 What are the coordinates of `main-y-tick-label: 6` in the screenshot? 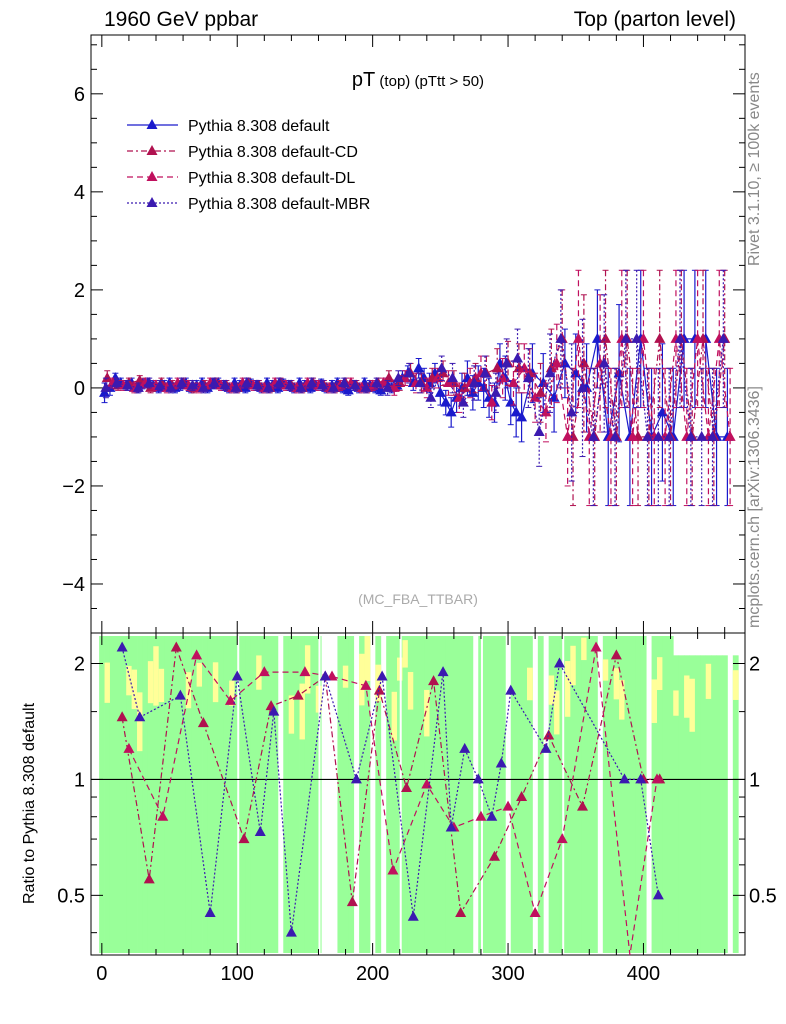 It's located at (79, 95).